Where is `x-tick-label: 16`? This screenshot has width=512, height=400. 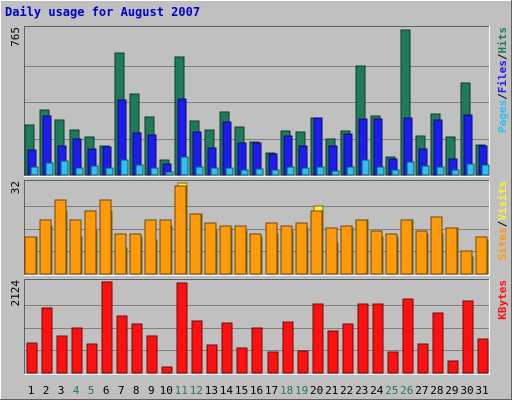
x-tick-label: 16 is located at coordinates (256, 390).